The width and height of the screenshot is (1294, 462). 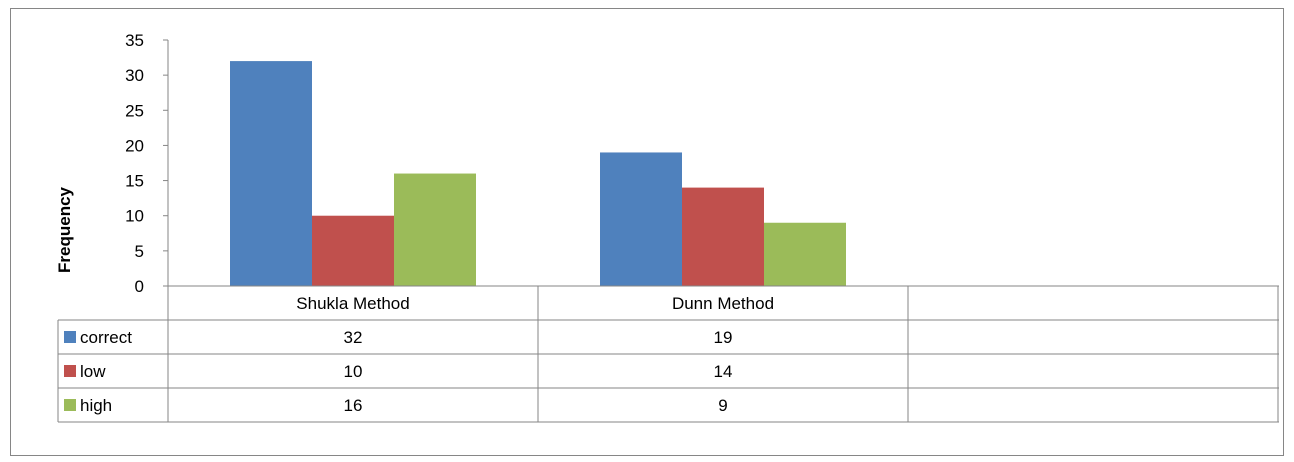 I want to click on y-tick-label: 35, so click(x=134, y=40).